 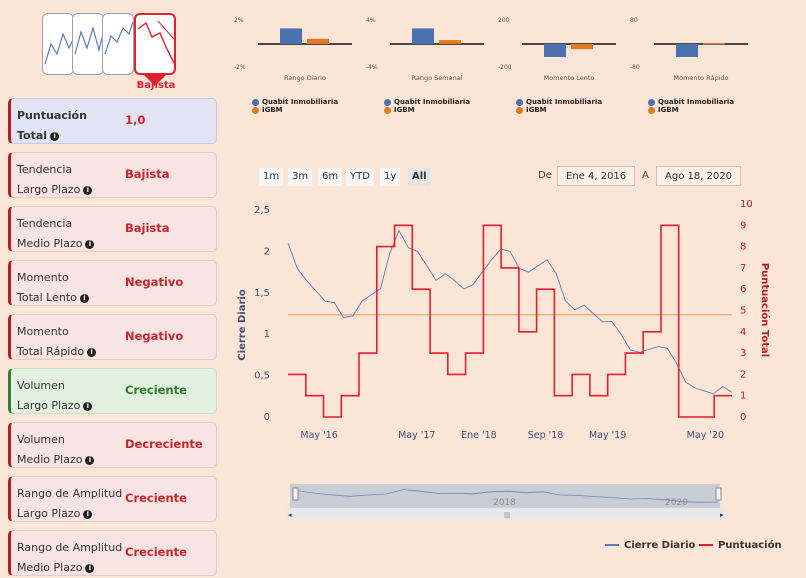 What do you see at coordinates (596, 176) in the screenshot?
I see `date-from-input: Ene 4, 2016` at bounding box center [596, 176].